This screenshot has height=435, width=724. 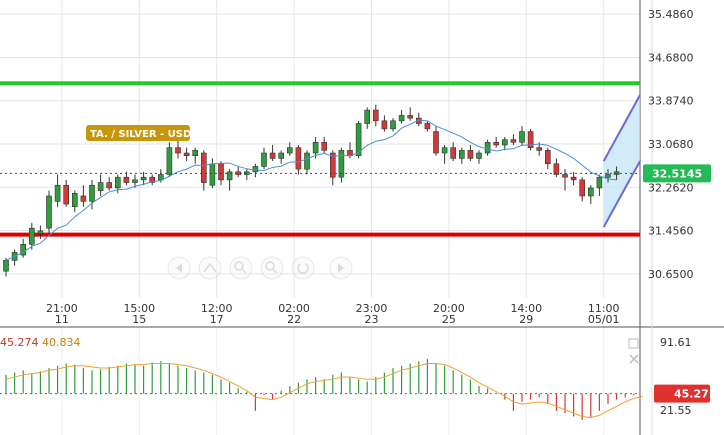 I want to click on zoom-in-icon, so click(x=270, y=266).